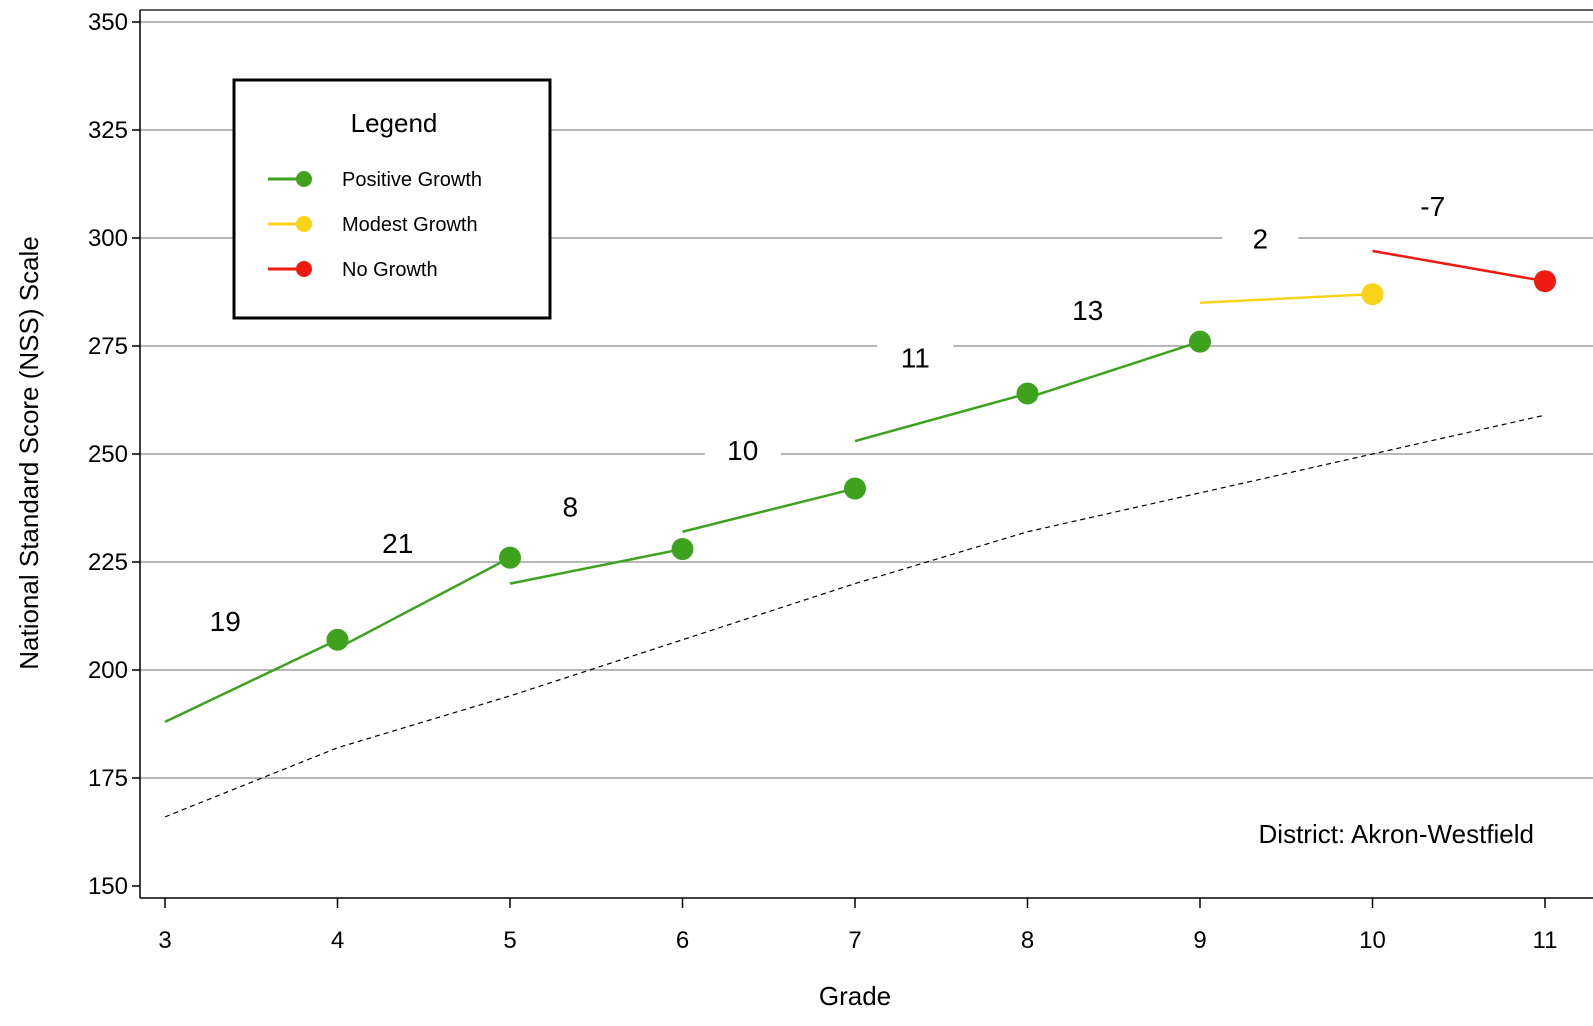 The width and height of the screenshot is (1593, 1026). Describe the element at coordinates (682, 940) in the screenshot. I see `x-tick-label: 6` at that location.